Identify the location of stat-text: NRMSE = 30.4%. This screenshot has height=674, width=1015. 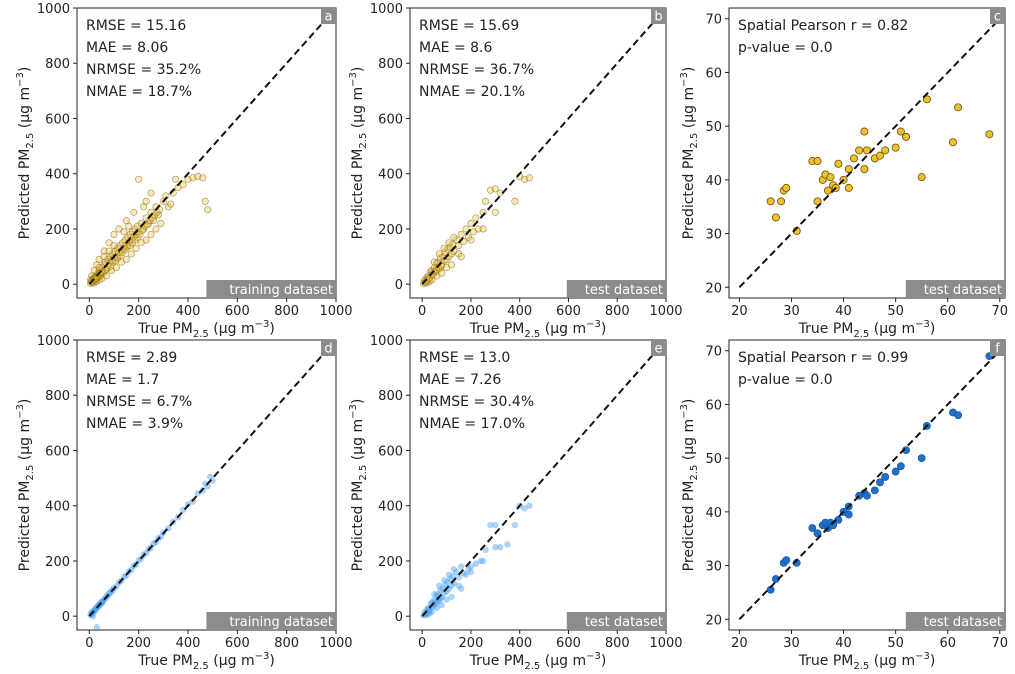
(476, 402).